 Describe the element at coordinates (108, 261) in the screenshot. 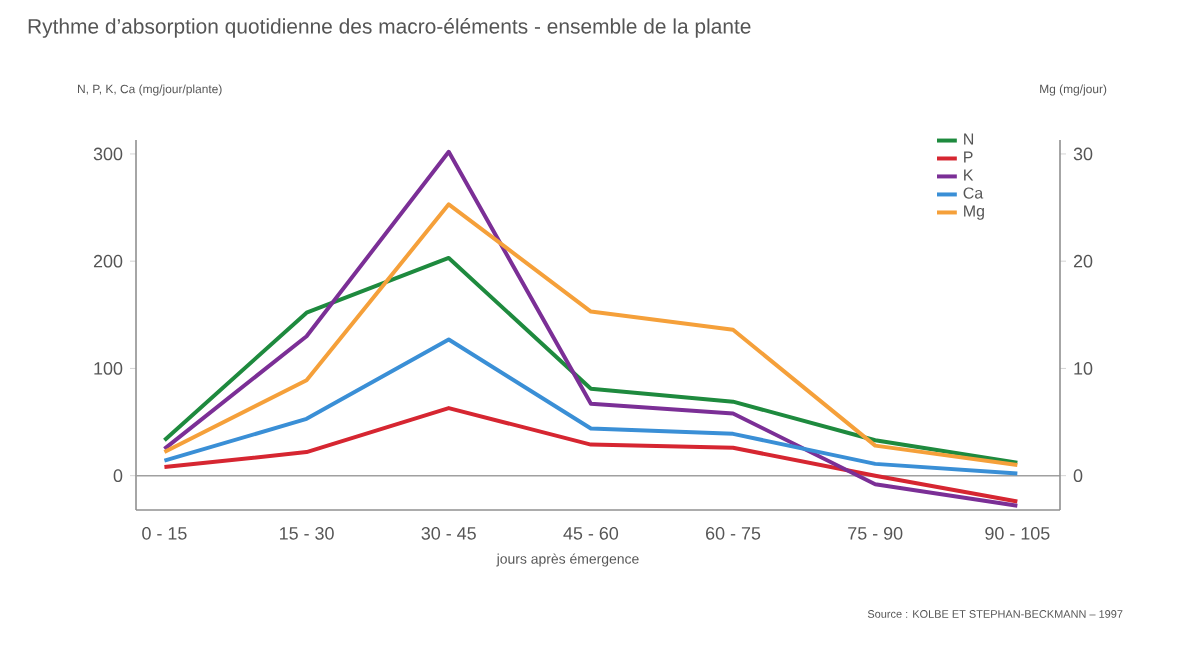

I see `y-tick-label: 200` at that location.